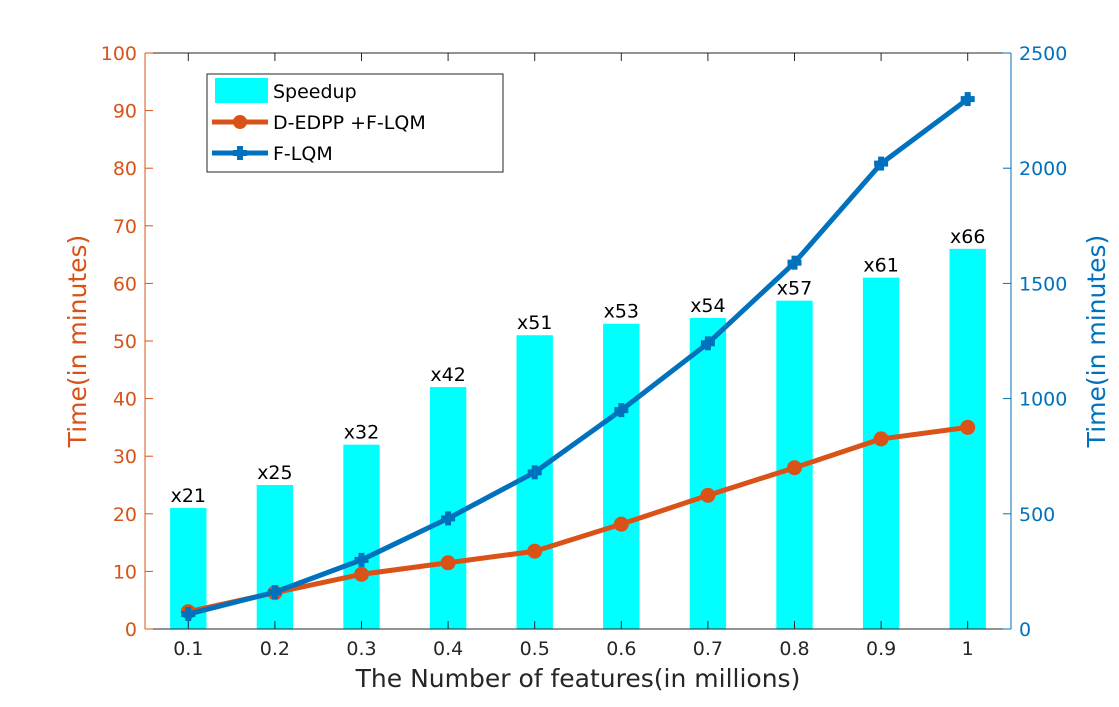 The height and width of the screenshot is (707, 1119). What do you see at coordinates (125, 457) in the screenshot?
I see `y-left-tick-label: 30` at bounding box center [125, 457].